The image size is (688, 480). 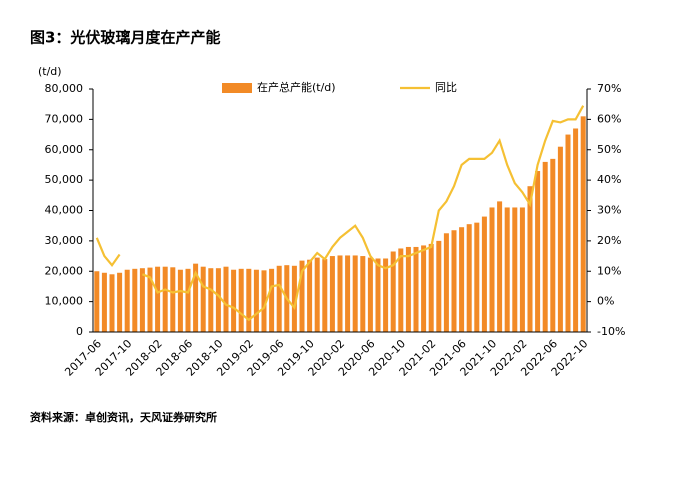 I want to click on legend-label: 同比, so click(x=446, y=87).